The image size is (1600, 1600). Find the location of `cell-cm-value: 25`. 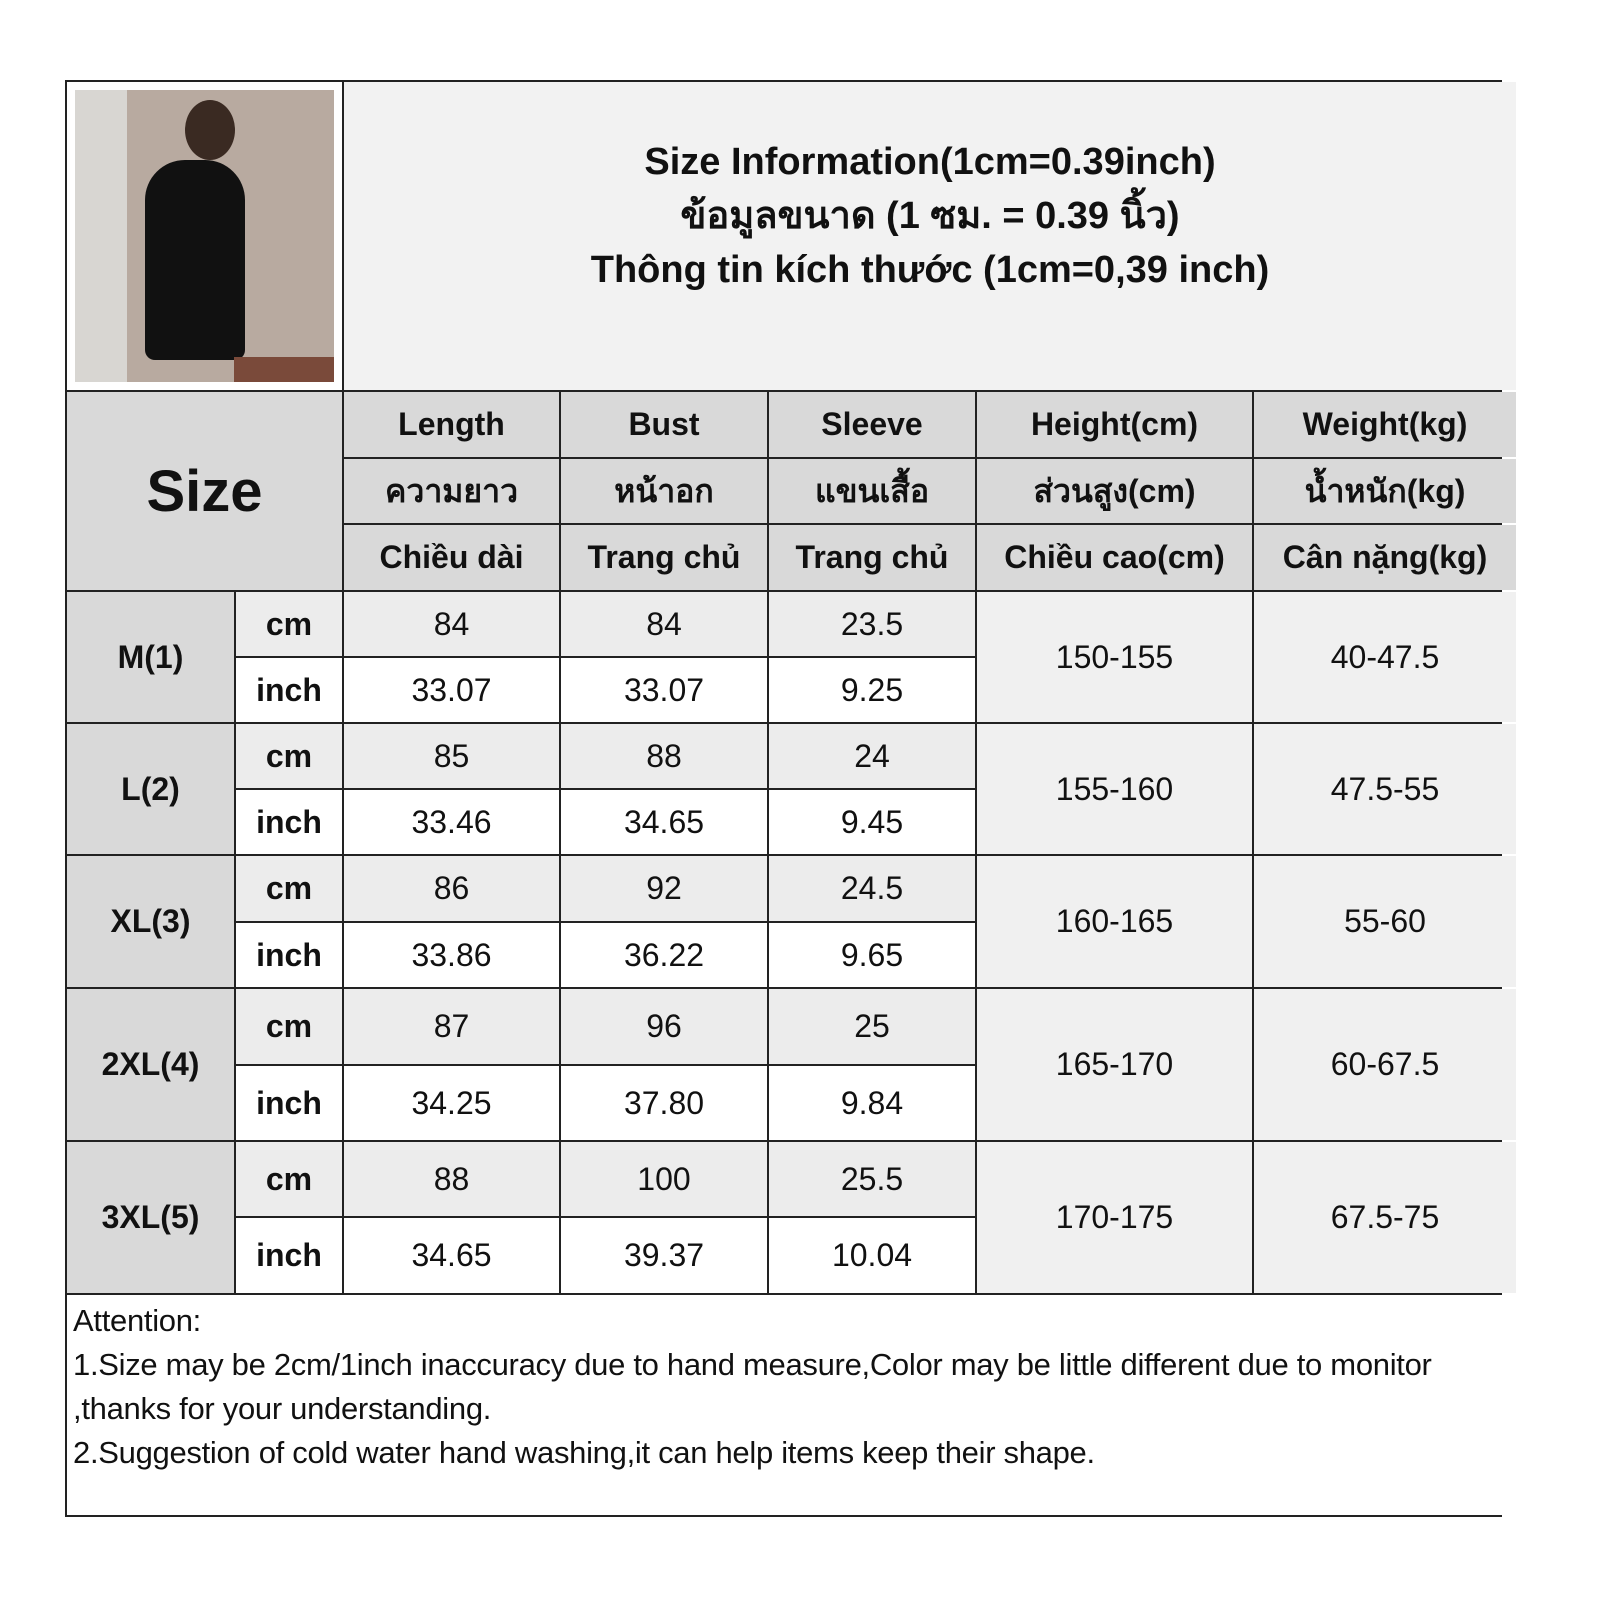

cell-cm-value: 25 is located at coordinates (872, 1026).